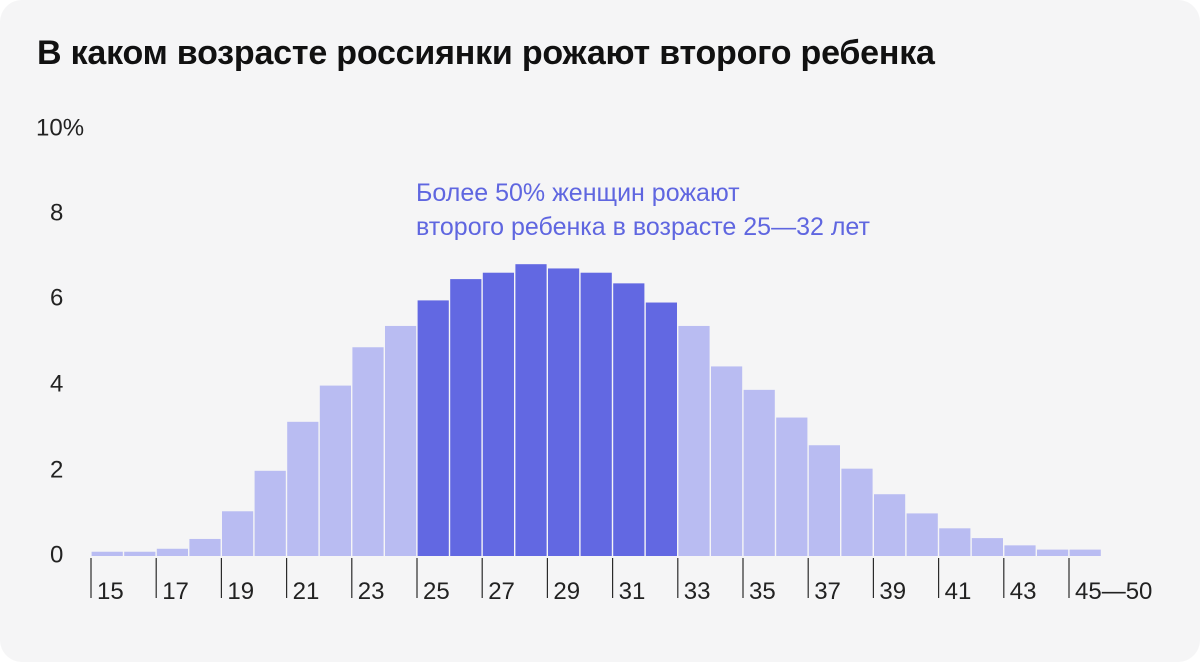  I want to click on x-tick-label: 29, so click(566, 591).